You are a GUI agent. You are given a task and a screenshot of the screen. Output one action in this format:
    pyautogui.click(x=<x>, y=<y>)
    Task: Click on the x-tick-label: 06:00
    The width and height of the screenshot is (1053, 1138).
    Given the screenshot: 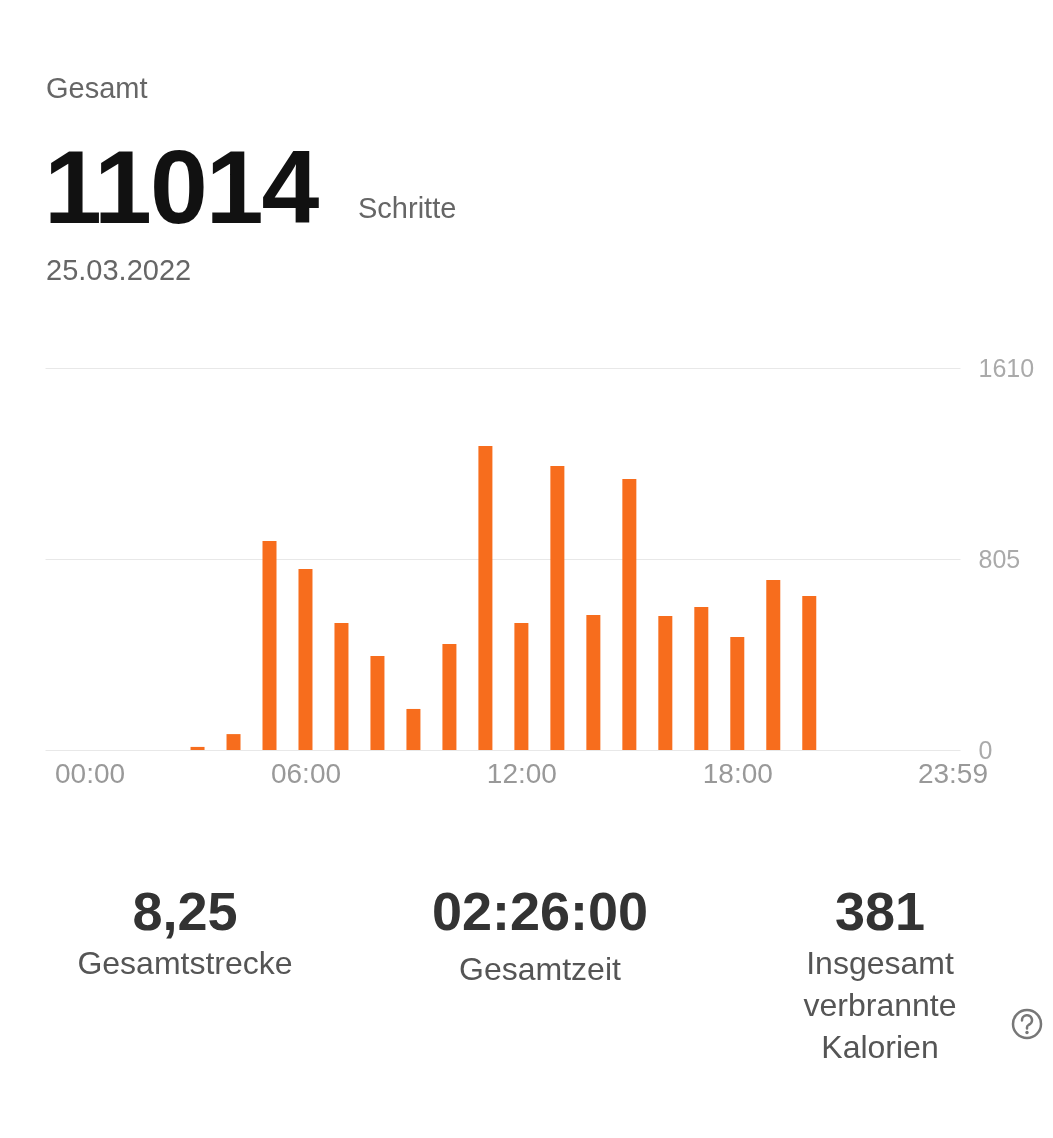 What is the action you would take?
    pyautogui.click(x=306, y=773)
    